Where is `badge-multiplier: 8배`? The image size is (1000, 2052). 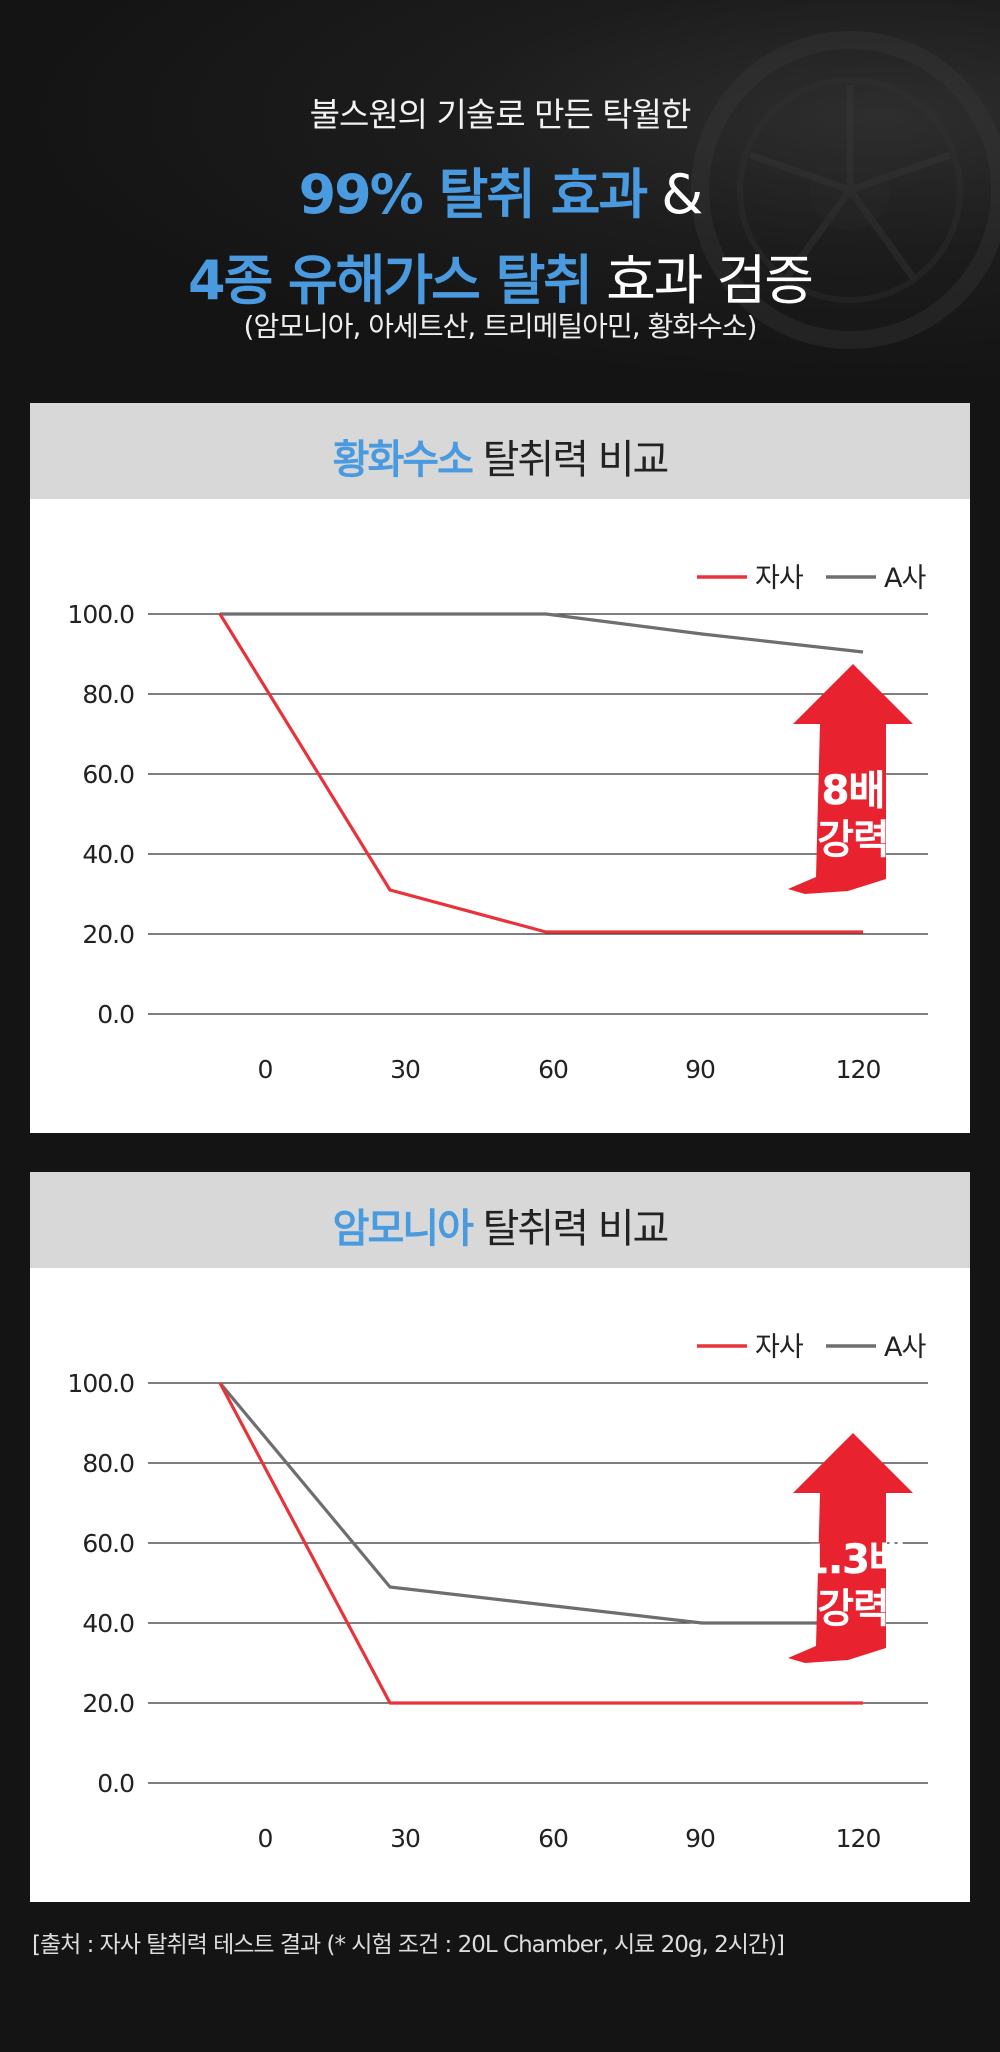 badge-multiplier: 8배 is located at coordinates (853, 791).